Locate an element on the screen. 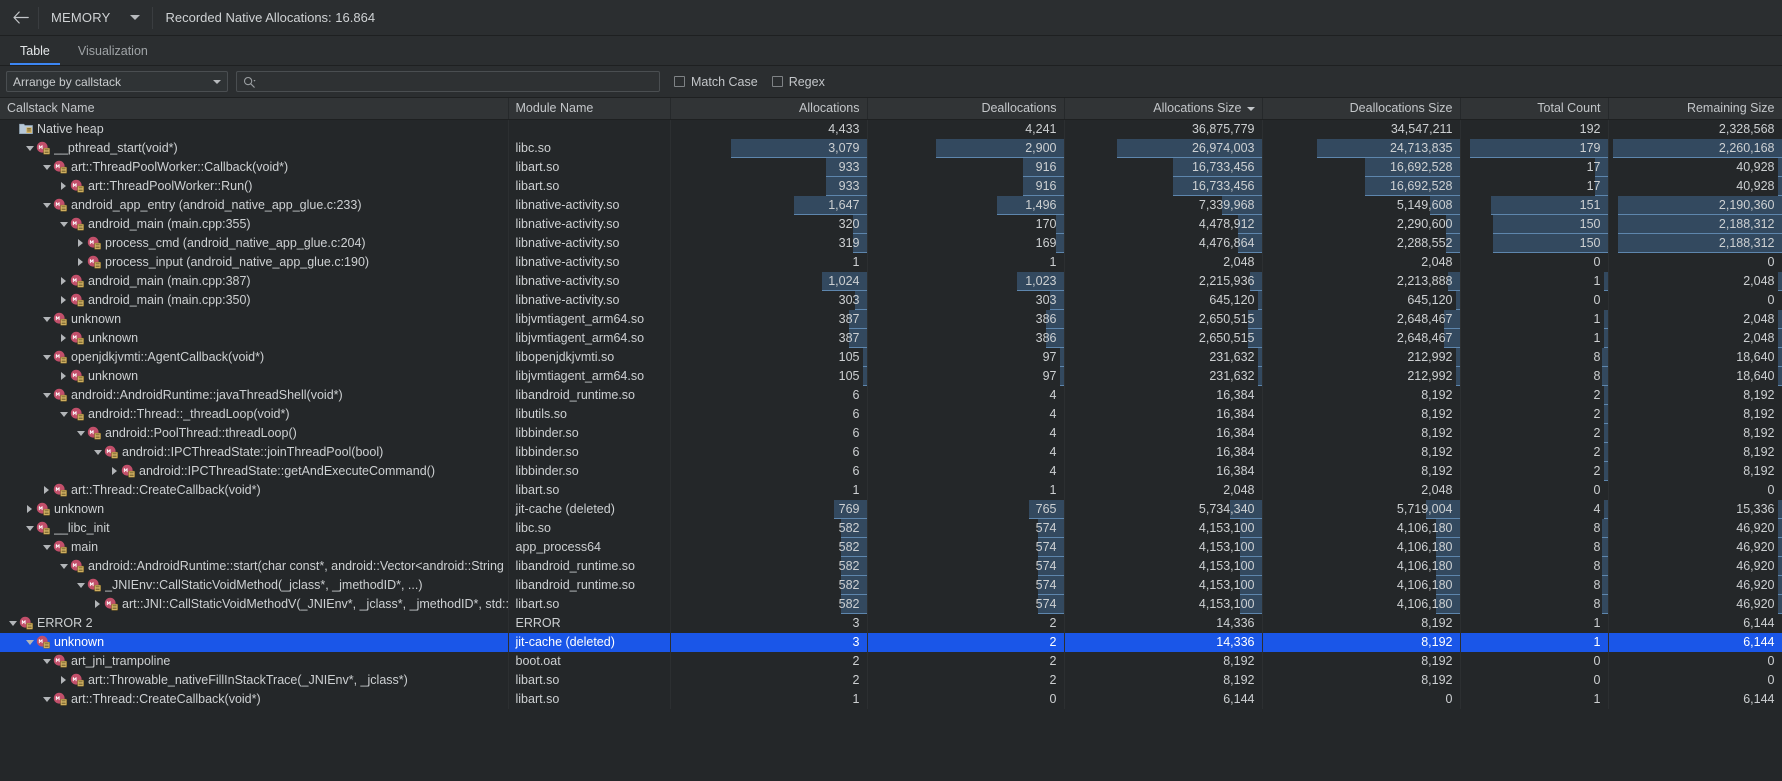 The width and height of the screenshot is (1782, 781). column-header-module-name: Module Name is located at coordinates (589, 109).